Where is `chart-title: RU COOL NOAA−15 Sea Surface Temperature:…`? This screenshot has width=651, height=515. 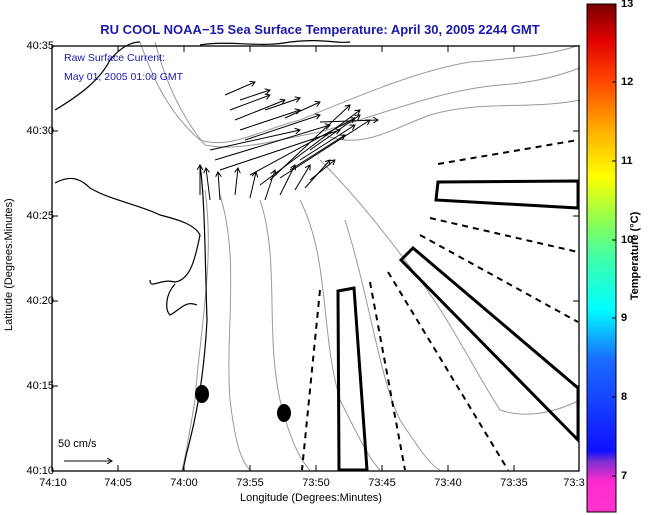
chart-title: RU COOL NOAA−15 Sea Surface Temperature:… is located at coordinates (320, 29).